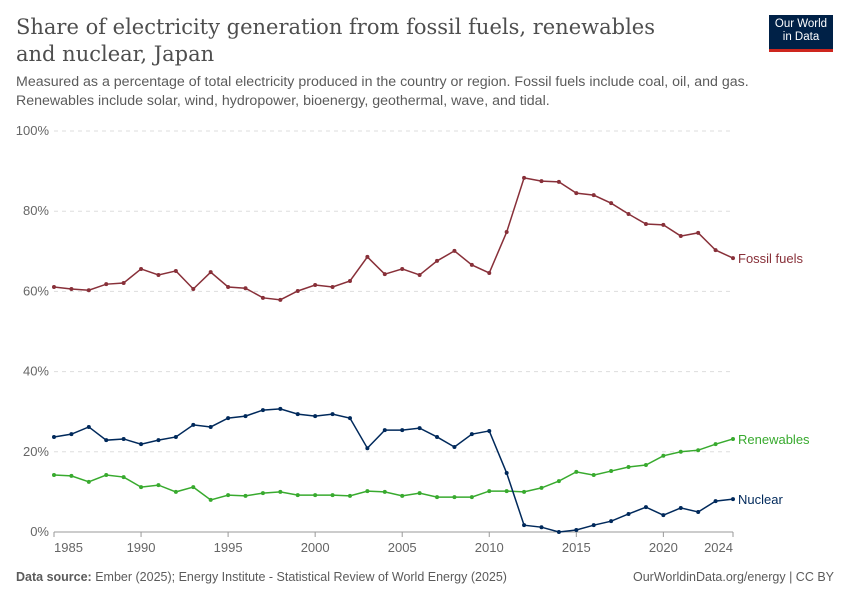 Image resolution: width=850 pixels, height=600 pixels. Describe the element at coordinates (33, 130) in the screenshot. I see `y-tick-label: 100%` at that location.